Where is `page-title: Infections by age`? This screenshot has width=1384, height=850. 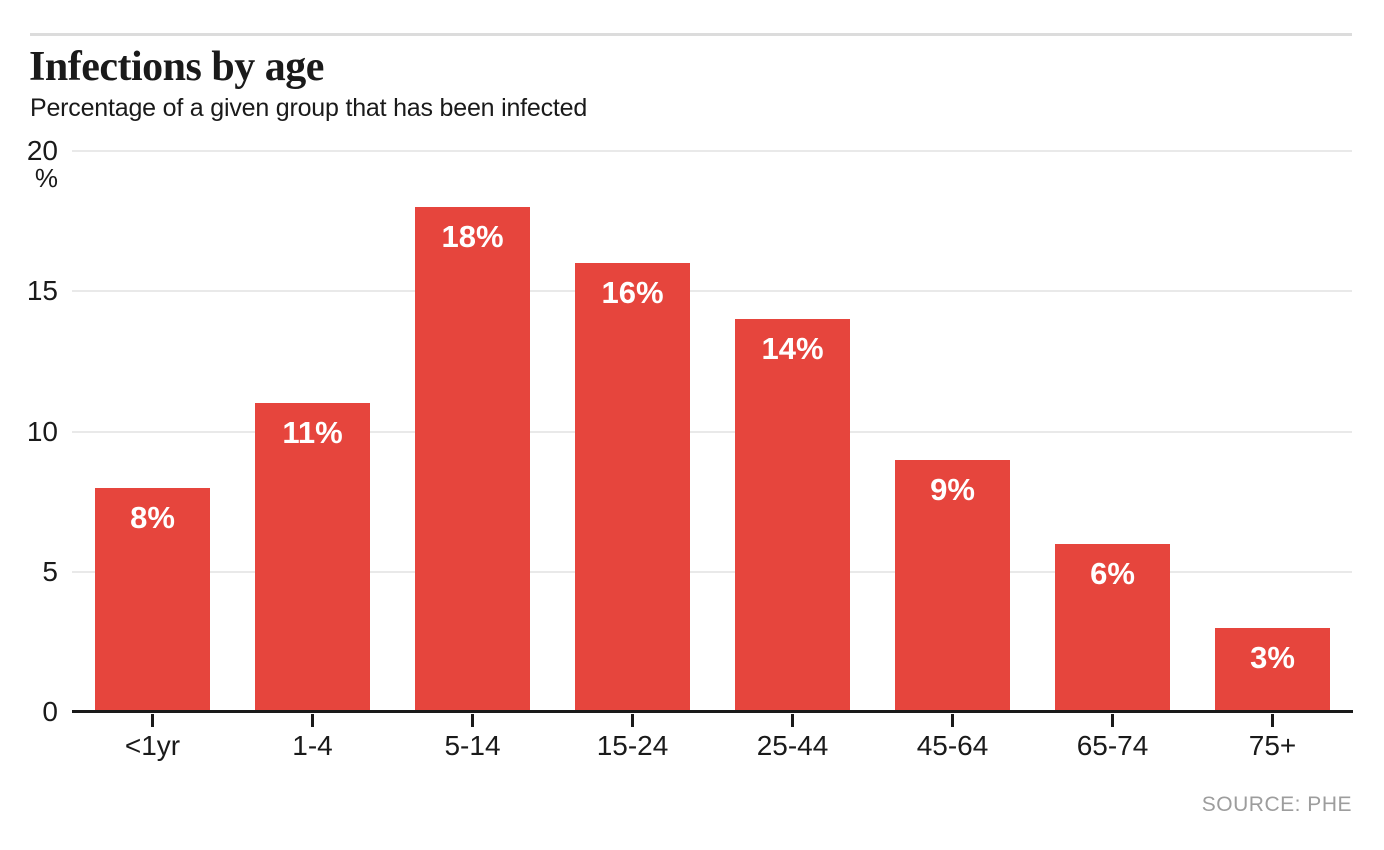 page-title: Infections by age is located at coordinates (176, 67).